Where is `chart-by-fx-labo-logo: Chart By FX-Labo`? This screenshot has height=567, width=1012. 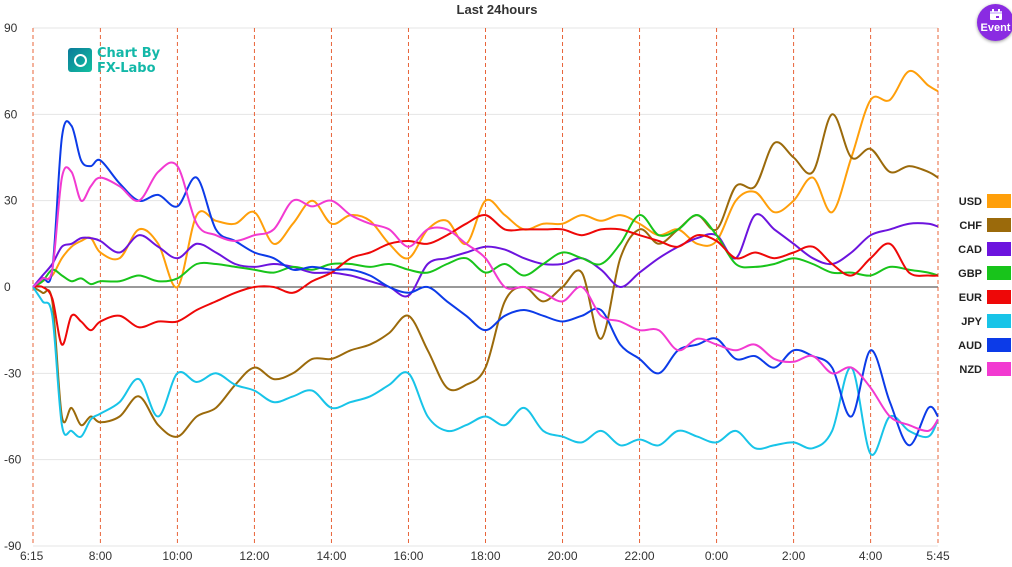
chart-by-fx-labo-logo: Chart By FX-Labo is located at coordinates (118, 63).